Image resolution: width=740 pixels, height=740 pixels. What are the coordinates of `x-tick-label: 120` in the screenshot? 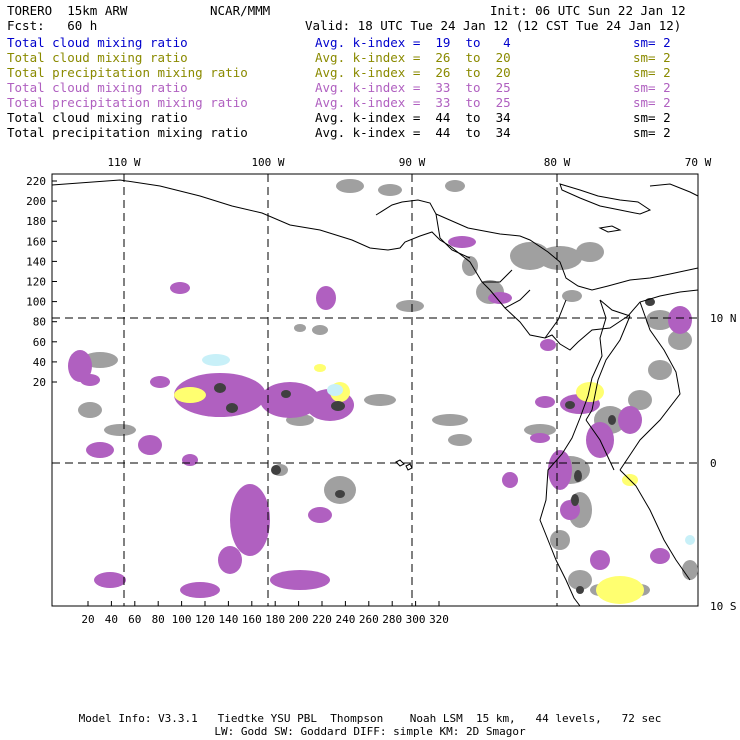 It's located at (205, 619).